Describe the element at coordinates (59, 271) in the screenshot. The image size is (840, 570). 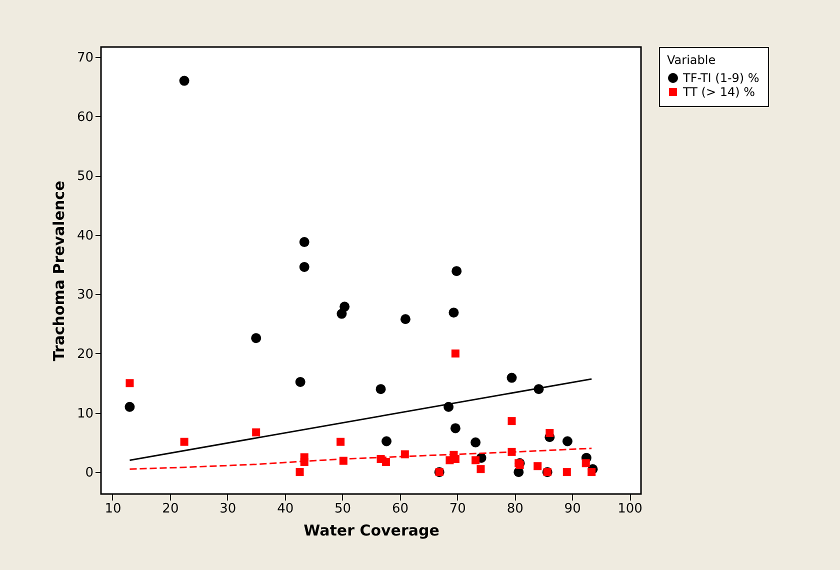
I see `y-axis-title: Trachoma Prevalence` at that location.